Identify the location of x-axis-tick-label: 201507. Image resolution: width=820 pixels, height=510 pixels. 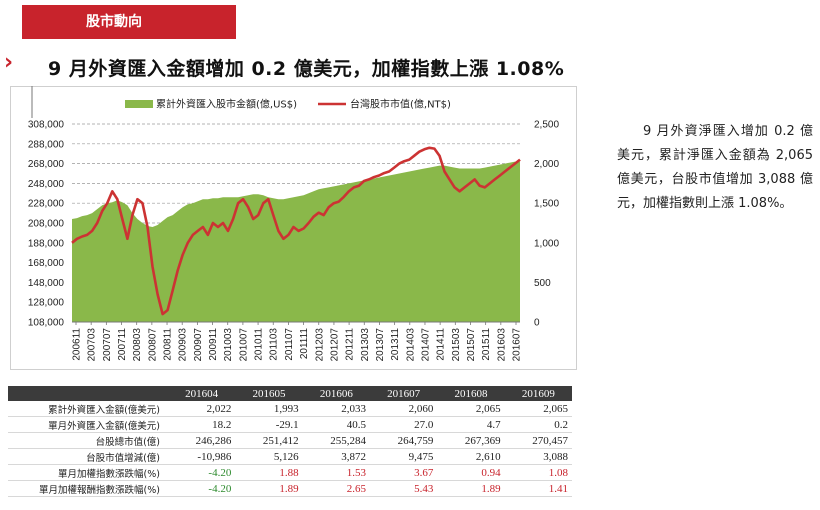
(471, 345).